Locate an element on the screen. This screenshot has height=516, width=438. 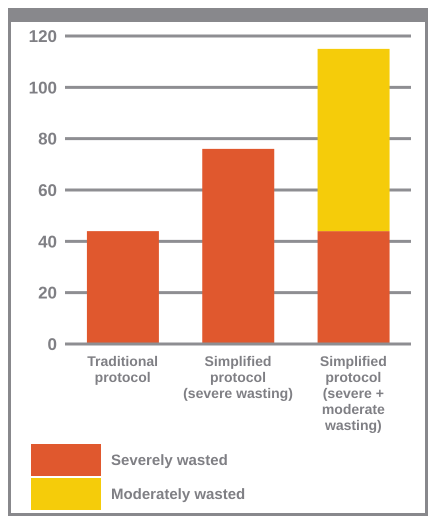
y-tick-label: 20 is located at coordinates (47, 293).